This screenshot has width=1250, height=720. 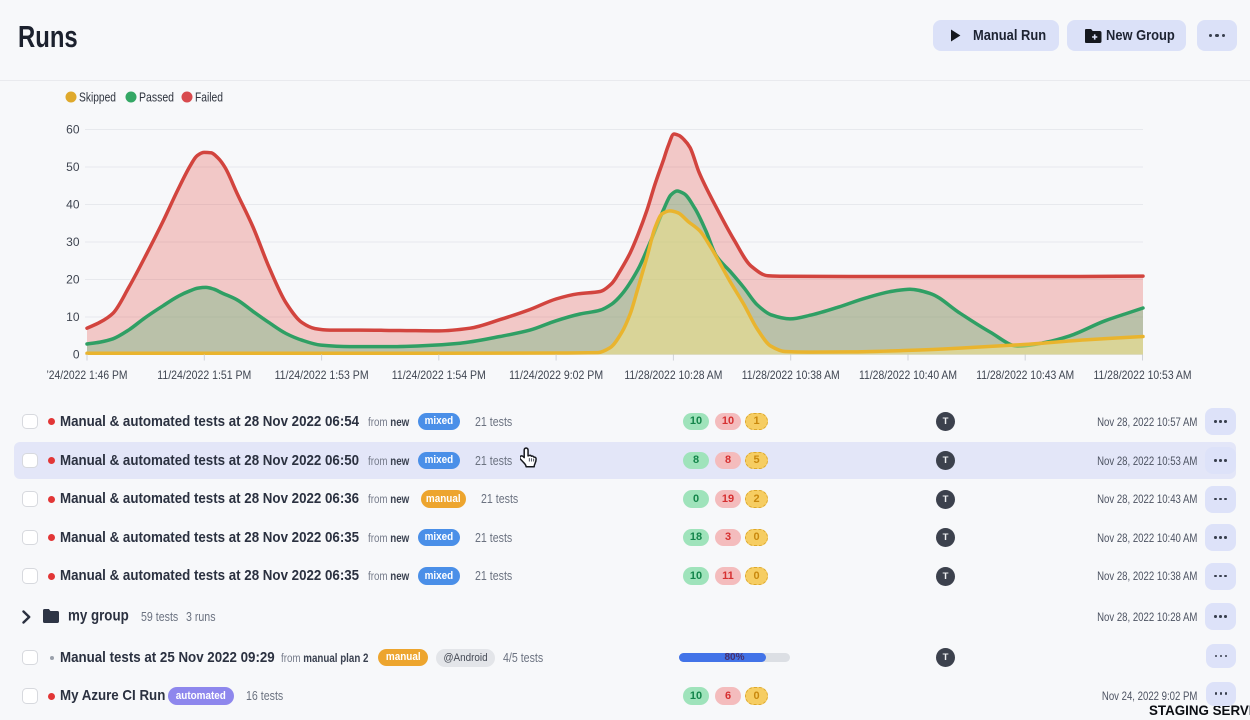 What do you see at coordinates (73, 317) in the screenshot?
I see `svg-text: 10` at bounding box center [73, 317].